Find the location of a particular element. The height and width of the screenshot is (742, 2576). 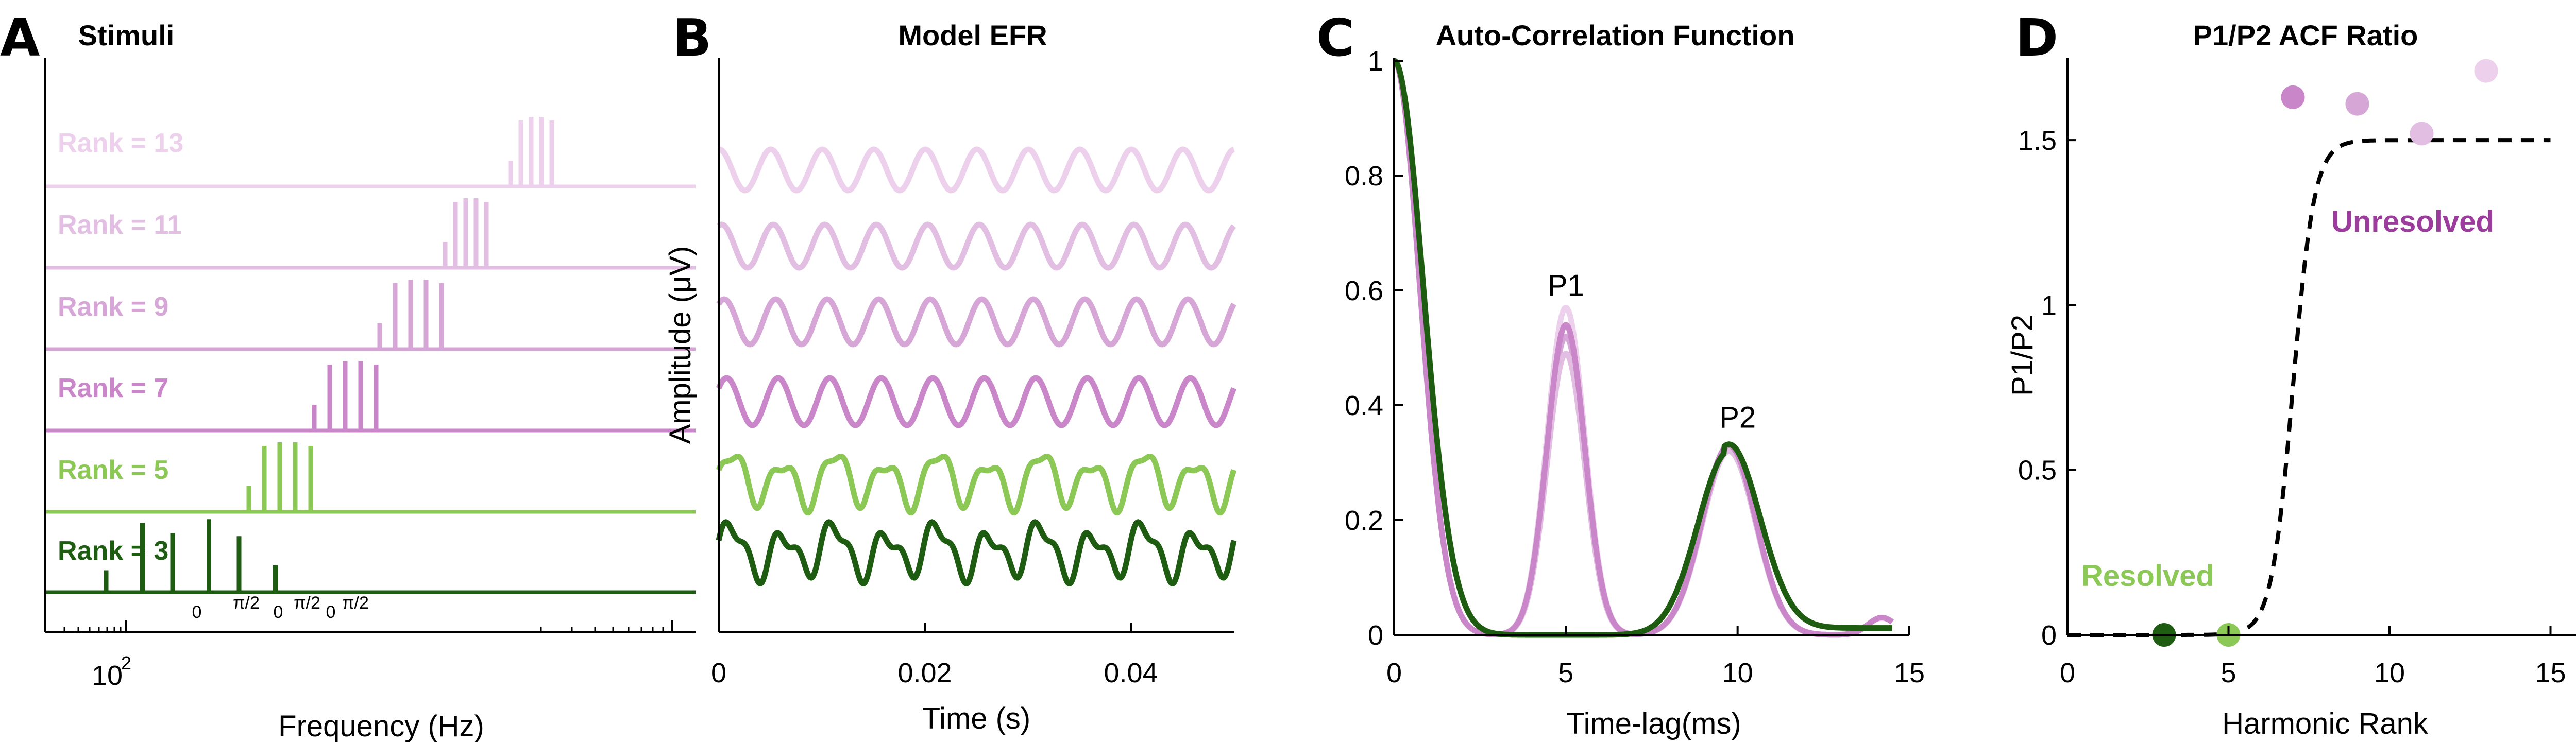

panel-d-plot-area is located at coordinates (2309, 353).